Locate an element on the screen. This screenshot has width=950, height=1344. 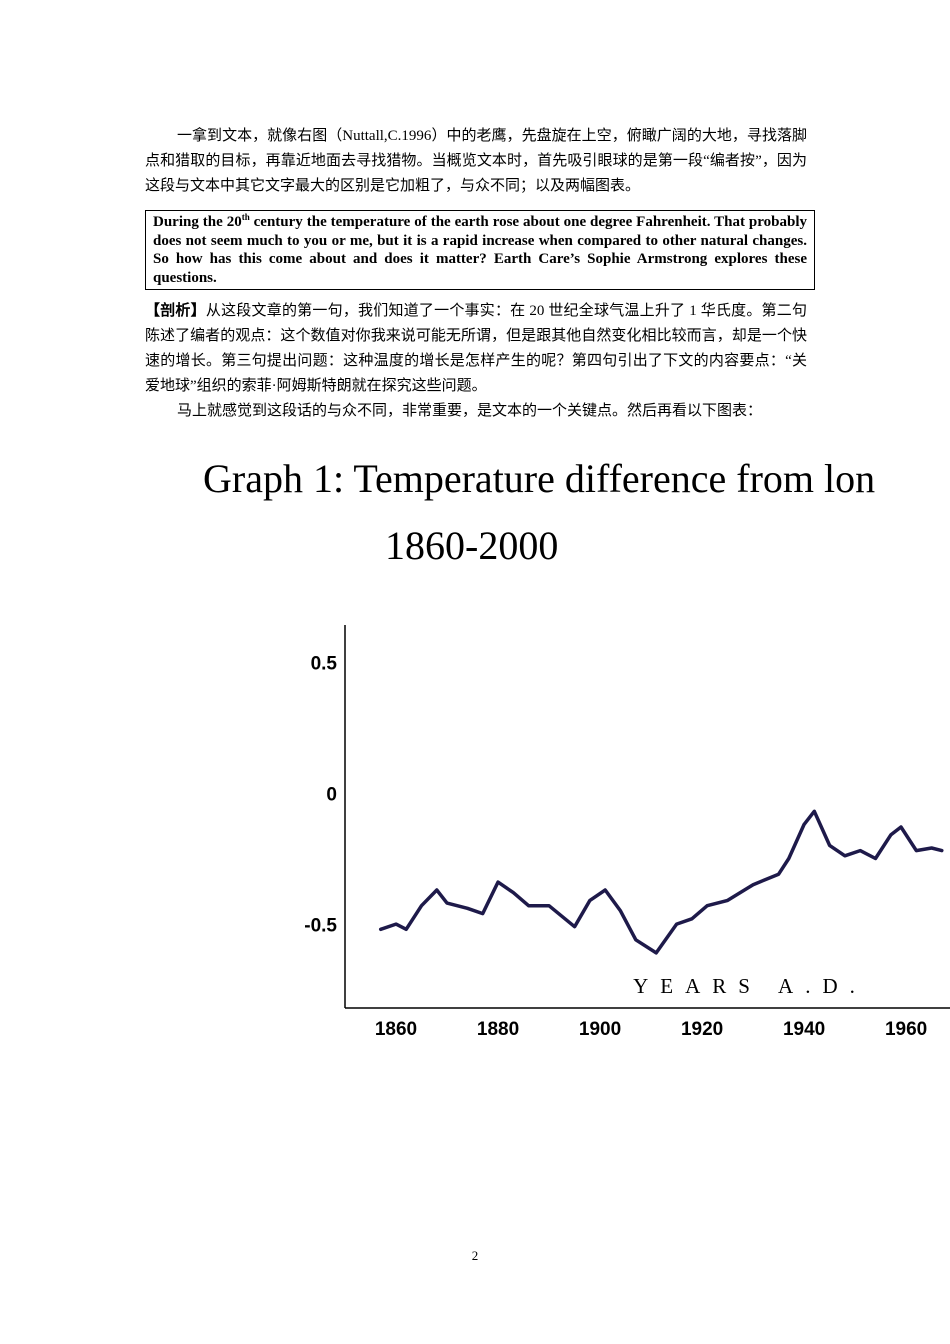
x-tick-label: 1920 is located at coordinates (702, 1029).